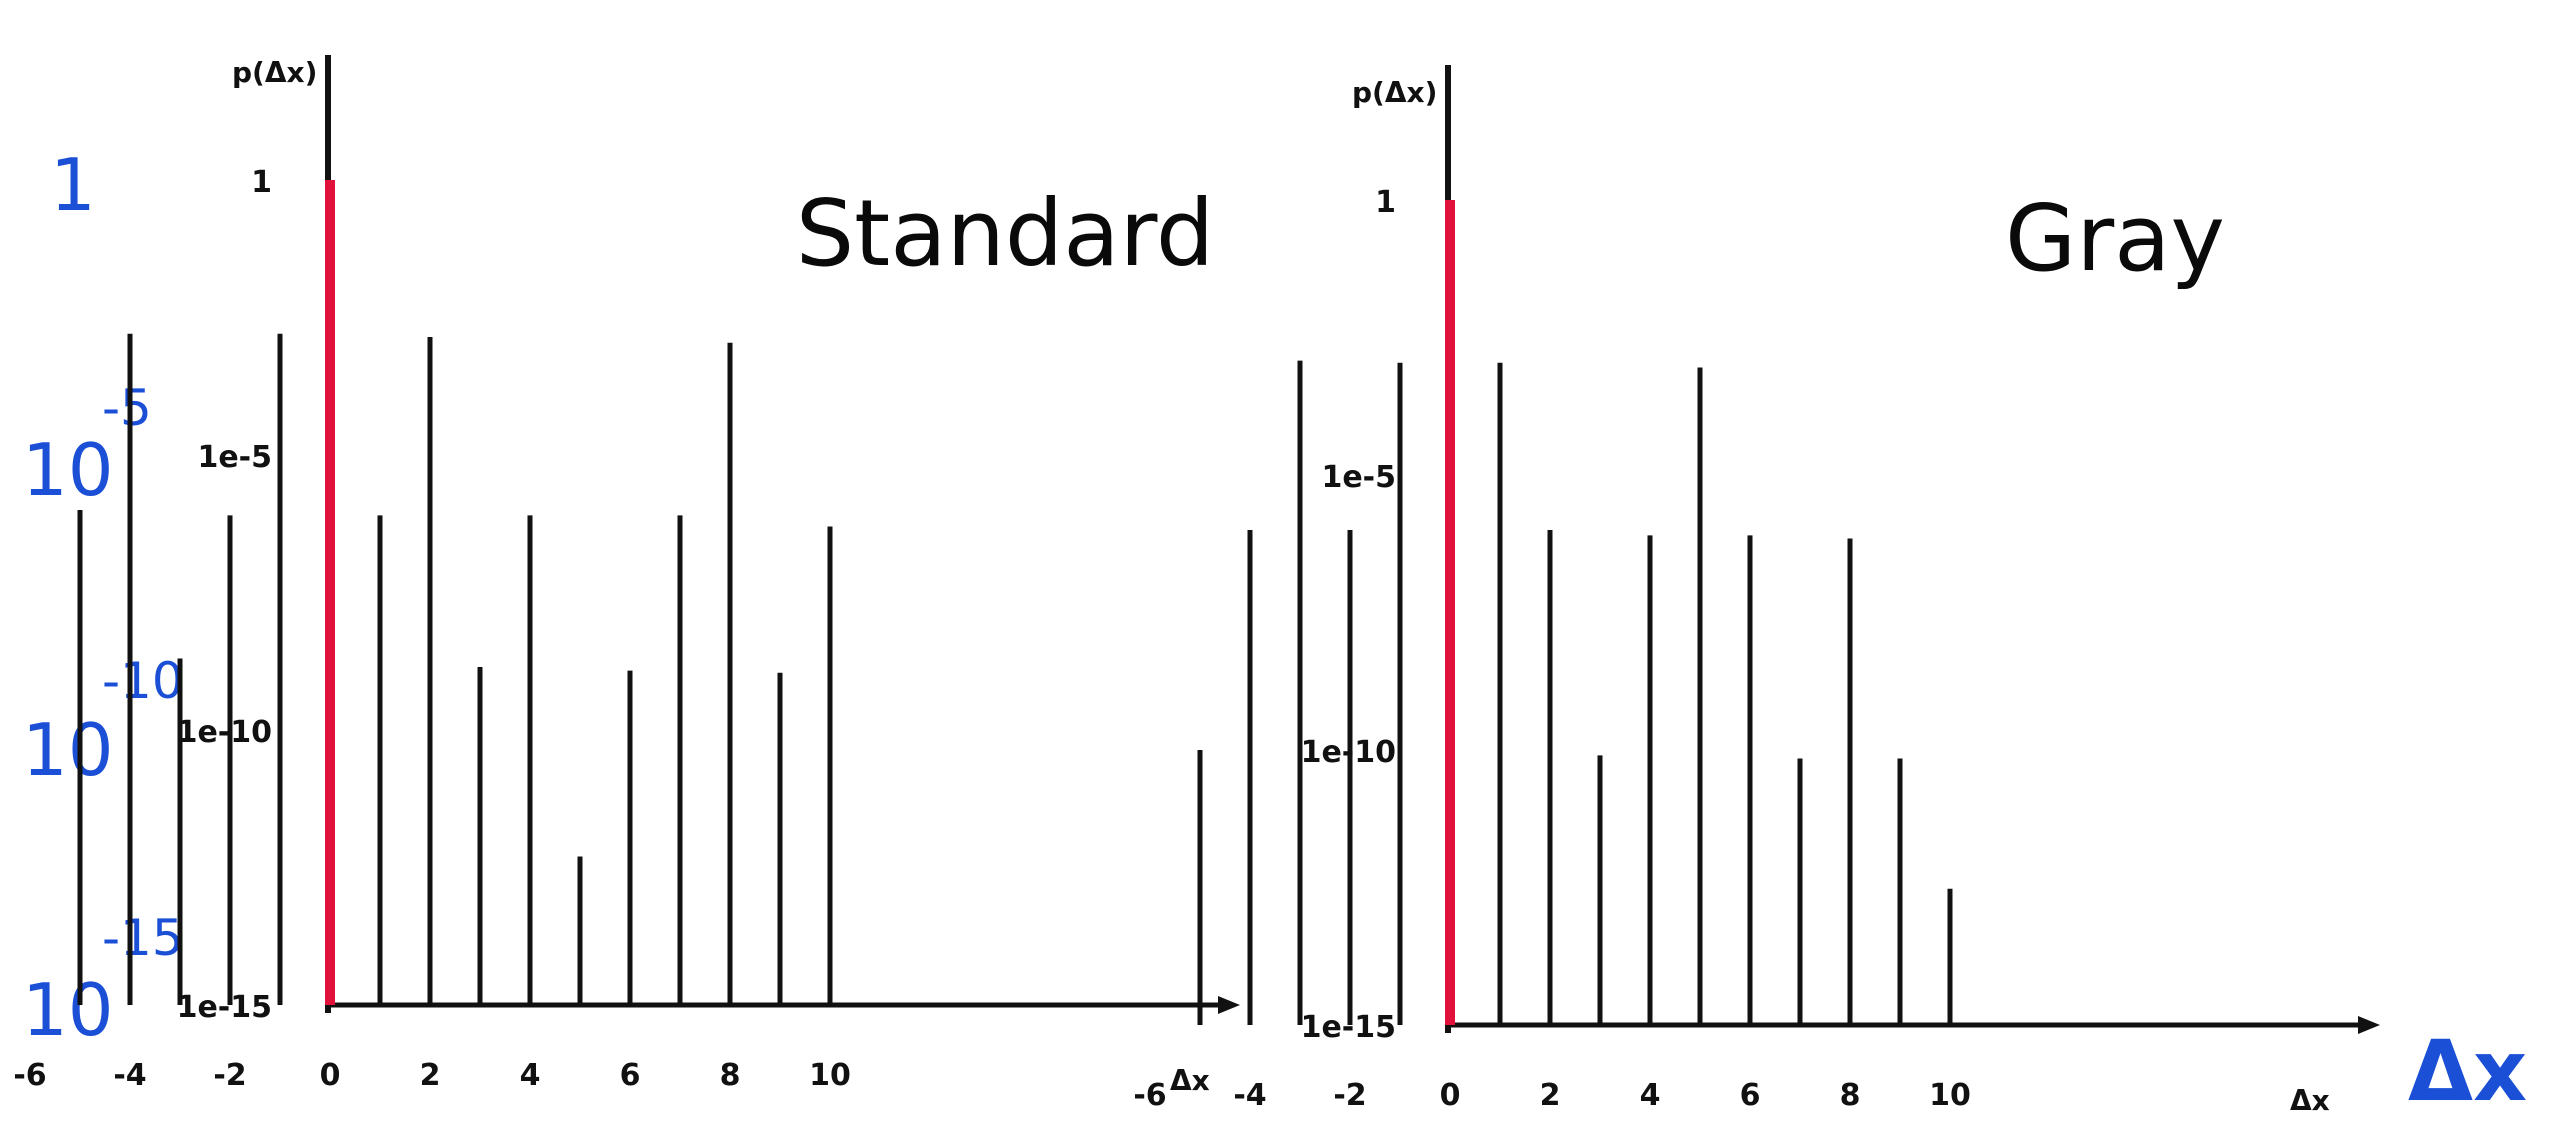 The height and width of the screenshot is (1142, 2572). I want to click on chart-title: Standard, so click(1005, 233).